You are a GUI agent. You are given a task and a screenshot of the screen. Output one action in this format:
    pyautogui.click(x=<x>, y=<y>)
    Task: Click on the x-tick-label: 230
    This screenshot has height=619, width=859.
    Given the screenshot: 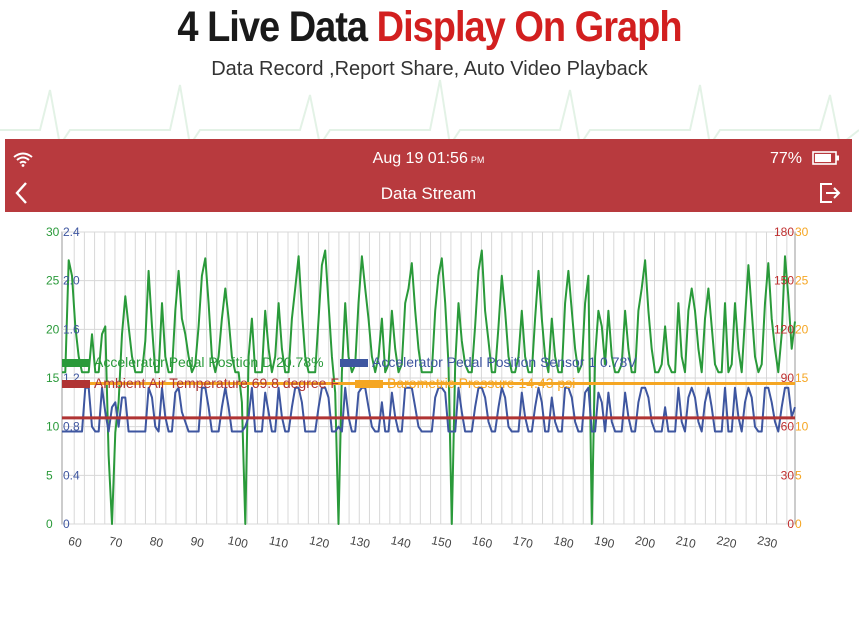 What is the action you would take?
    pyautogui.click(x=767, y=542)
    